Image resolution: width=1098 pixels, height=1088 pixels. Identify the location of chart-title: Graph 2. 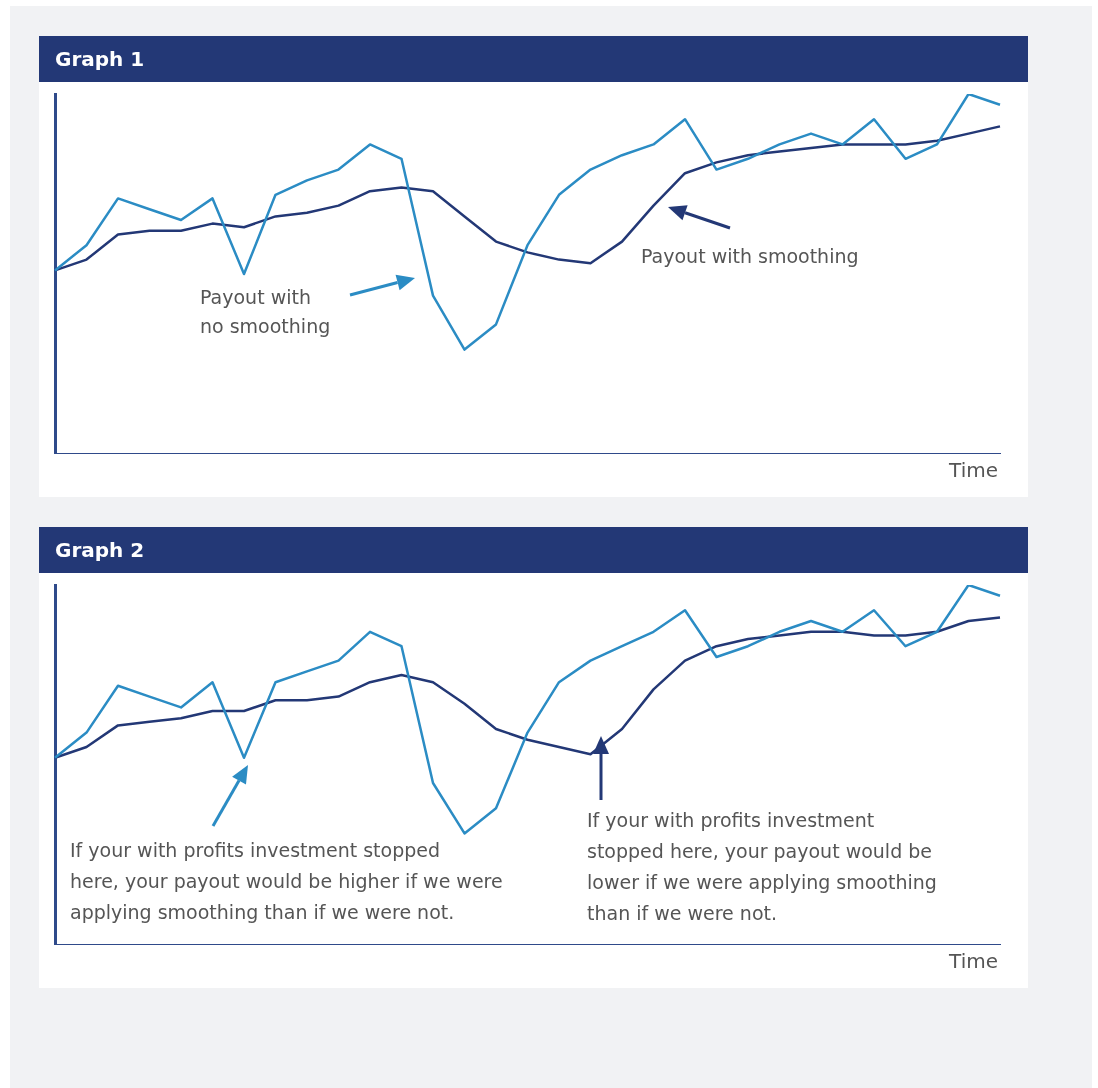
(533, 550).